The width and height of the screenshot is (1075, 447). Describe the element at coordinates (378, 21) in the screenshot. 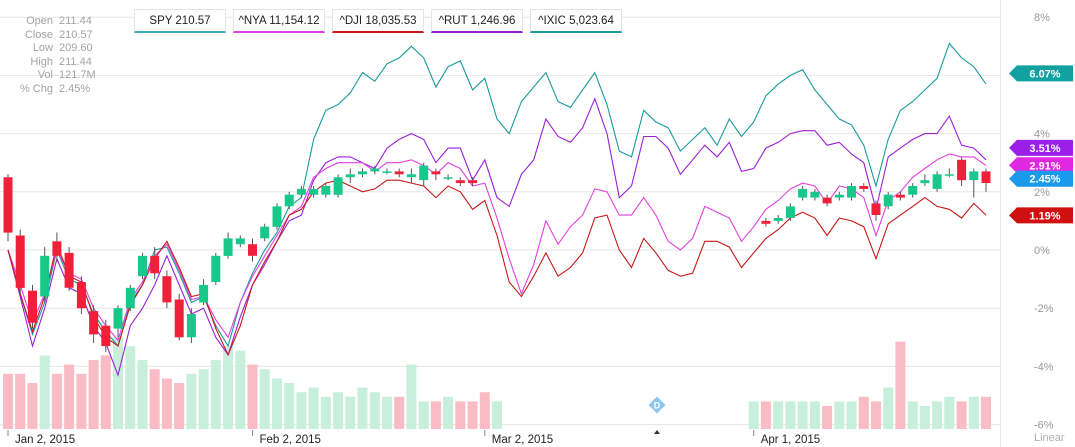

I see `legend-item-dji: ^DJI 18,035.53` at that location.